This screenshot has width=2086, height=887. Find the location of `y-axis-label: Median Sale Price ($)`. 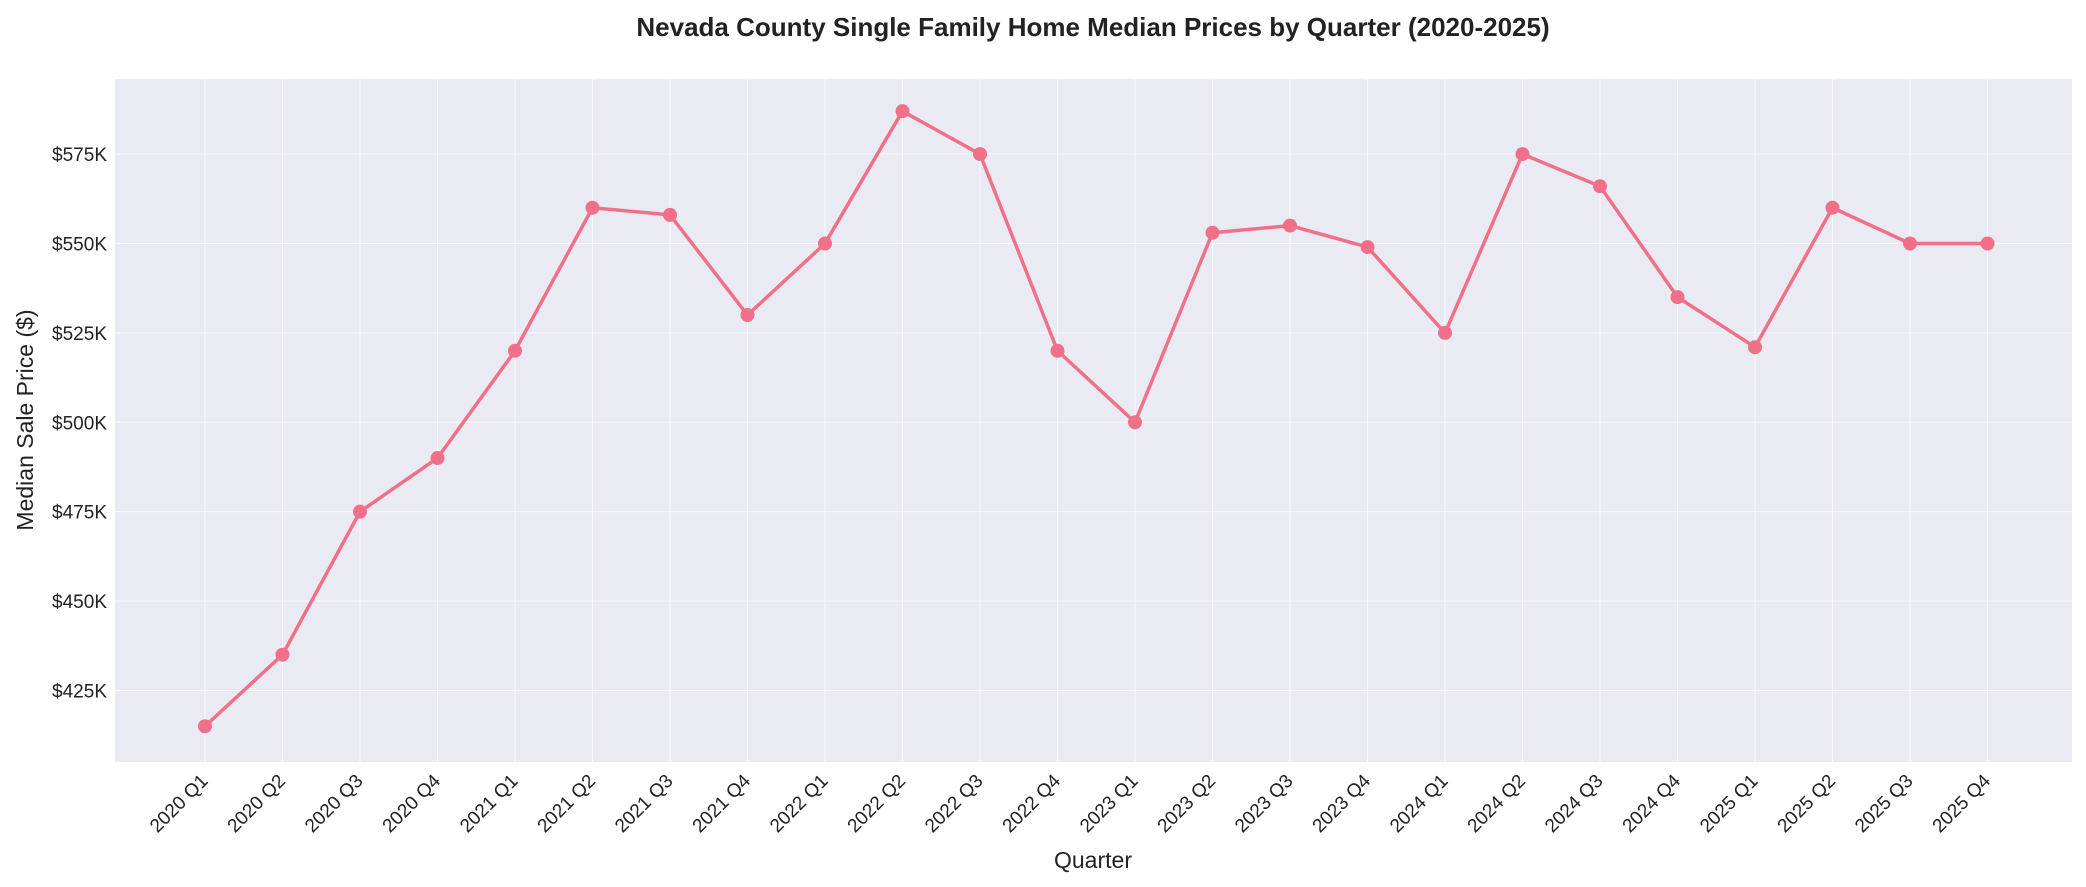

y-axis-label: Median Sale Price ($) is located at coordinates (25, 419).